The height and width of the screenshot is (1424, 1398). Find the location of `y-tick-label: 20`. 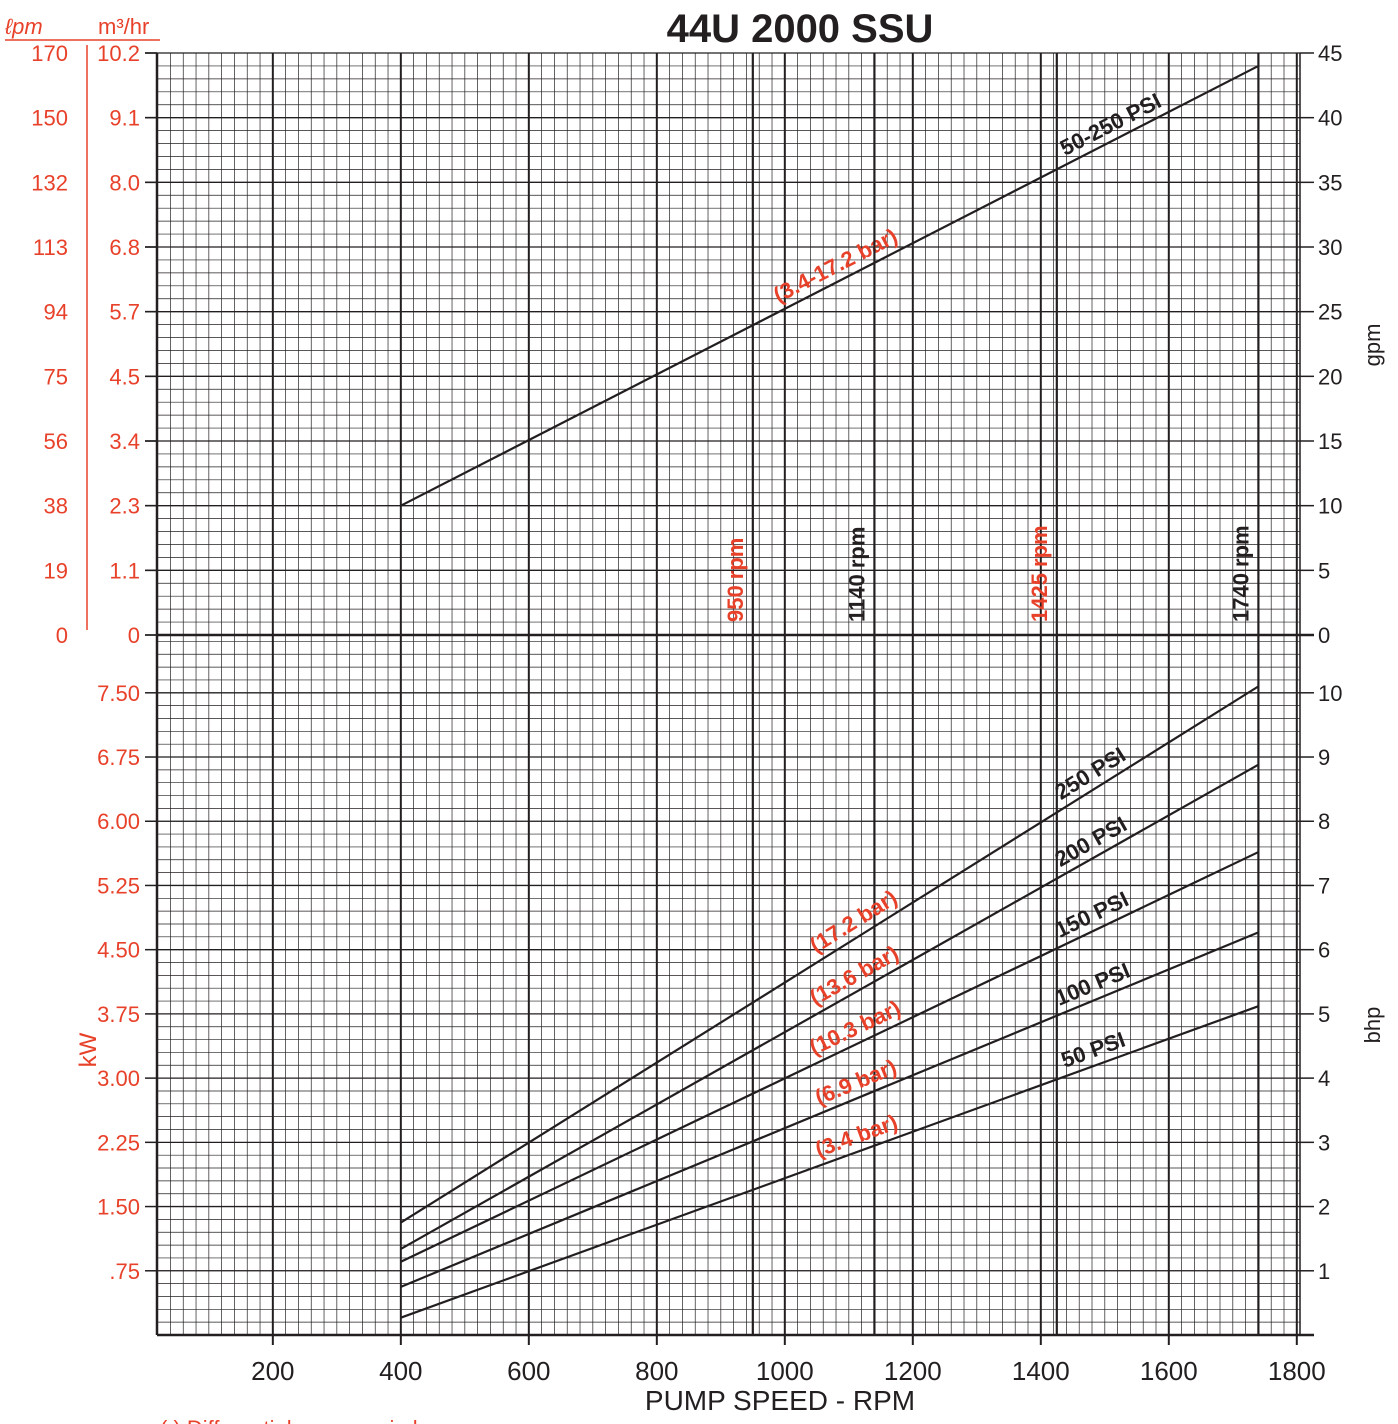

y-tick-label: 20 is located at coordinates (1330, 376).